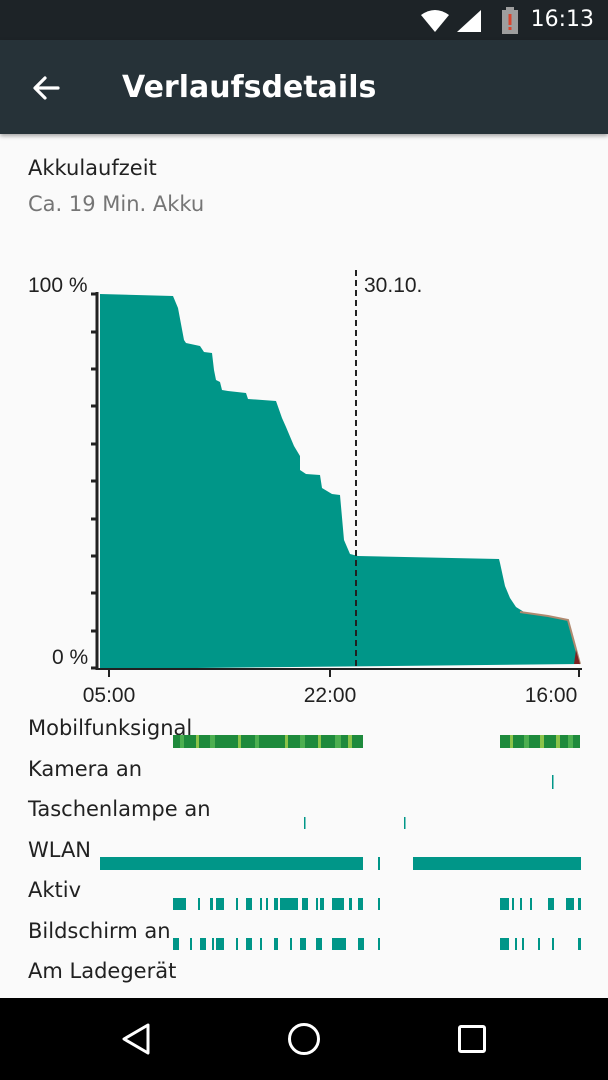  I want to click on wifi-icon, so click(435, 21).